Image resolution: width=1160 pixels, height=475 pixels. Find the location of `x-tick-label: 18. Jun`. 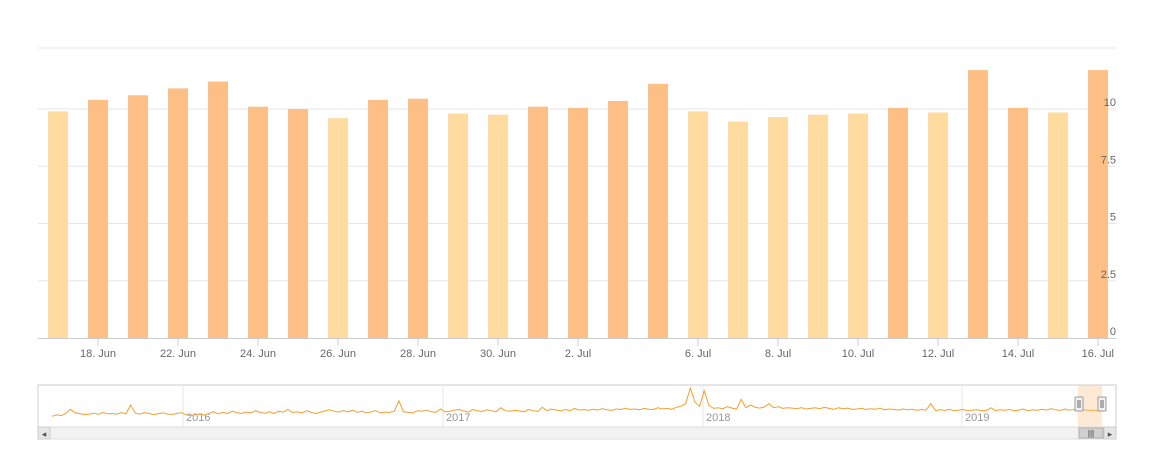

x-tick-label: 18. Jun is located at coordinates (98, 354).